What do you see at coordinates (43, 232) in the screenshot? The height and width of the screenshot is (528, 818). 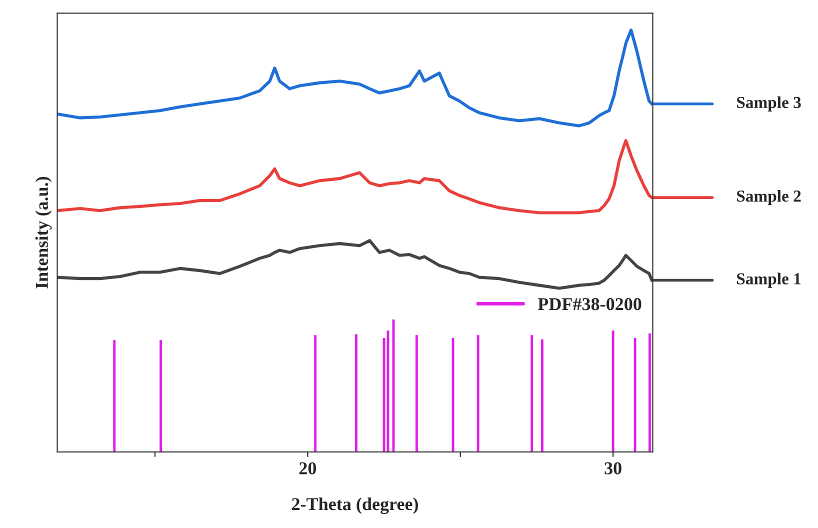 I see `y-axis-title: Intensity (a.u.)` at bounding box center [43, 232].